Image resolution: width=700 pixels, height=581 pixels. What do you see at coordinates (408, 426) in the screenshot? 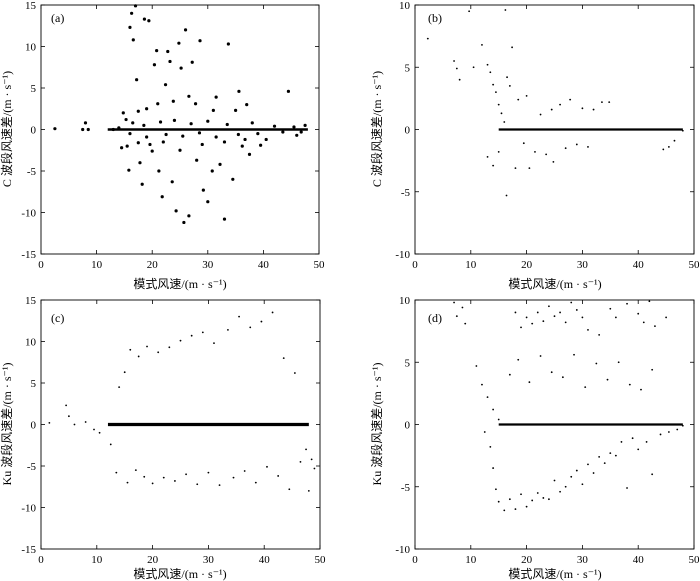
I see `y-tick-label-d: 0` at bounding box center [408, 426].